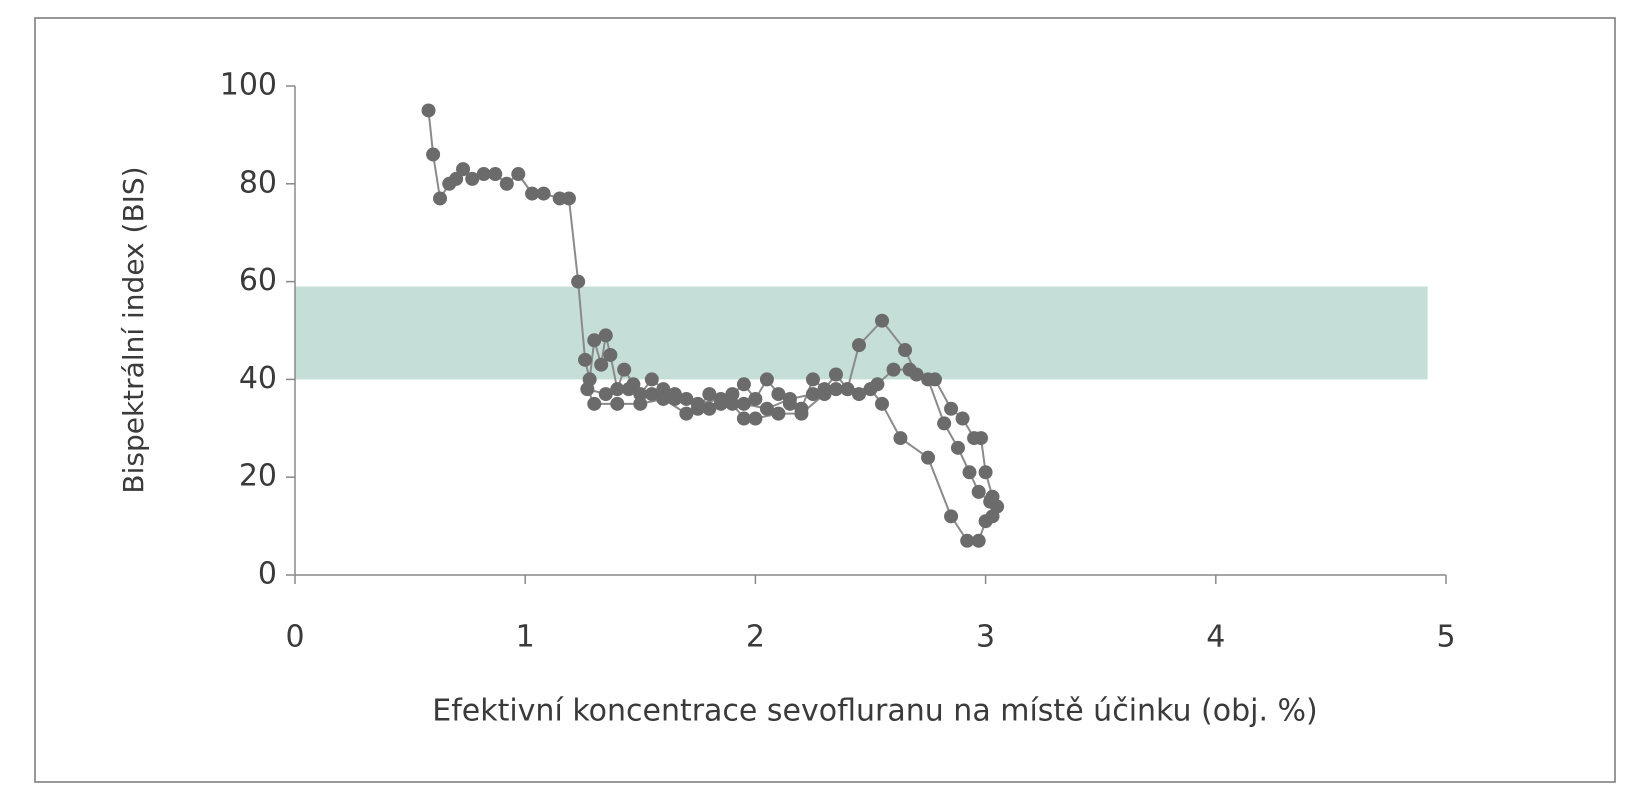 The image size is (1644, 804). Describe the element at coordinates (294, 637) in the screenshot. I see `x-tick-label: 0` at that location.